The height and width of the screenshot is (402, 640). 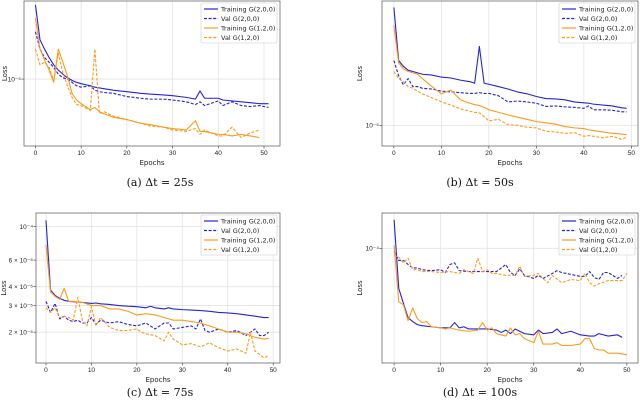 I want to click on subplot-caption: (b) Δt = 50s, so click(x=480, y=182).